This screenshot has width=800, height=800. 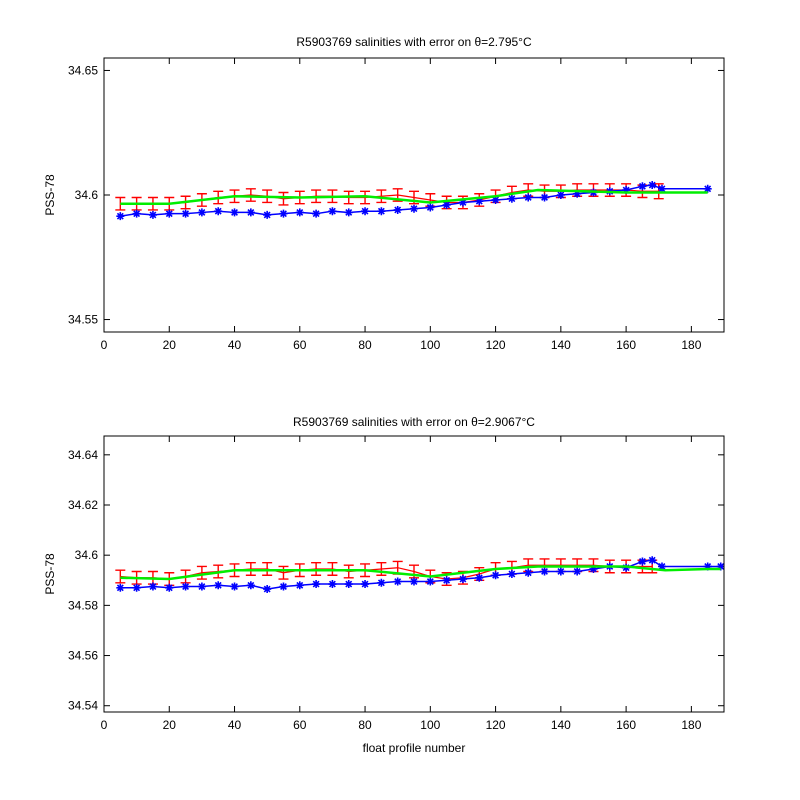 What do you see at coordinates (83, 706) in the screenshot?
I see `y-tick-label: 34.54` at bounding box center [83, 706].